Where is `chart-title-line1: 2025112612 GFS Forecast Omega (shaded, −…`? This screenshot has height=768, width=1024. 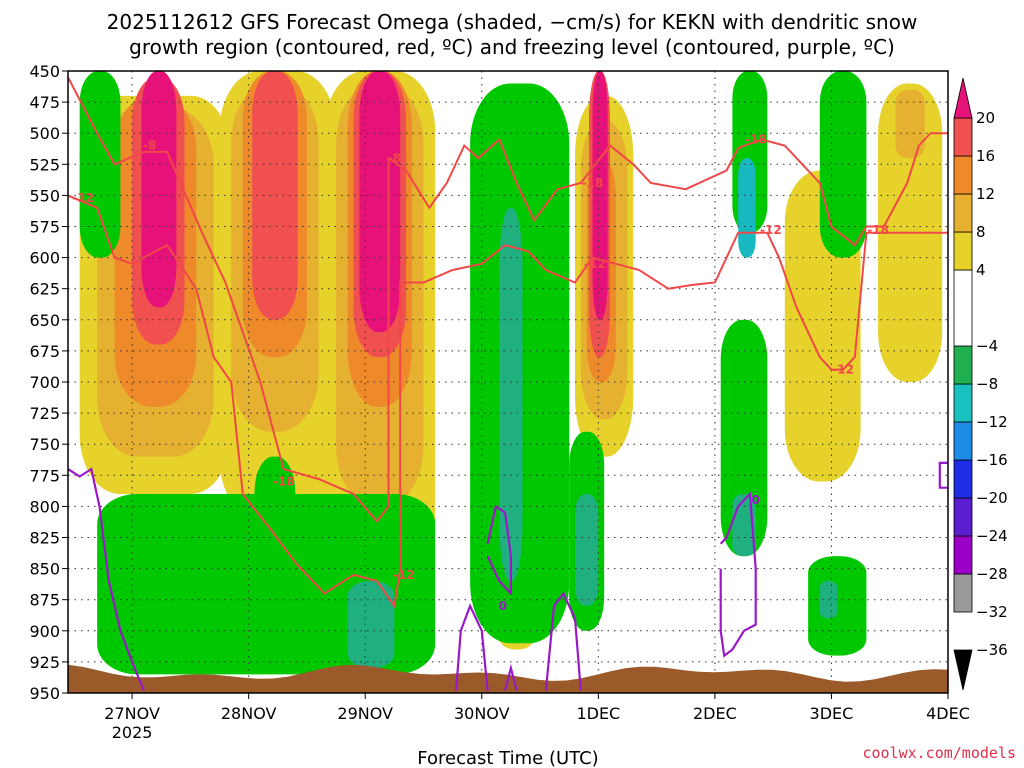
chart-title-line1: 2025112612 GFS Forecast Omega (shaded, −… is located at coordinates (512, 22).